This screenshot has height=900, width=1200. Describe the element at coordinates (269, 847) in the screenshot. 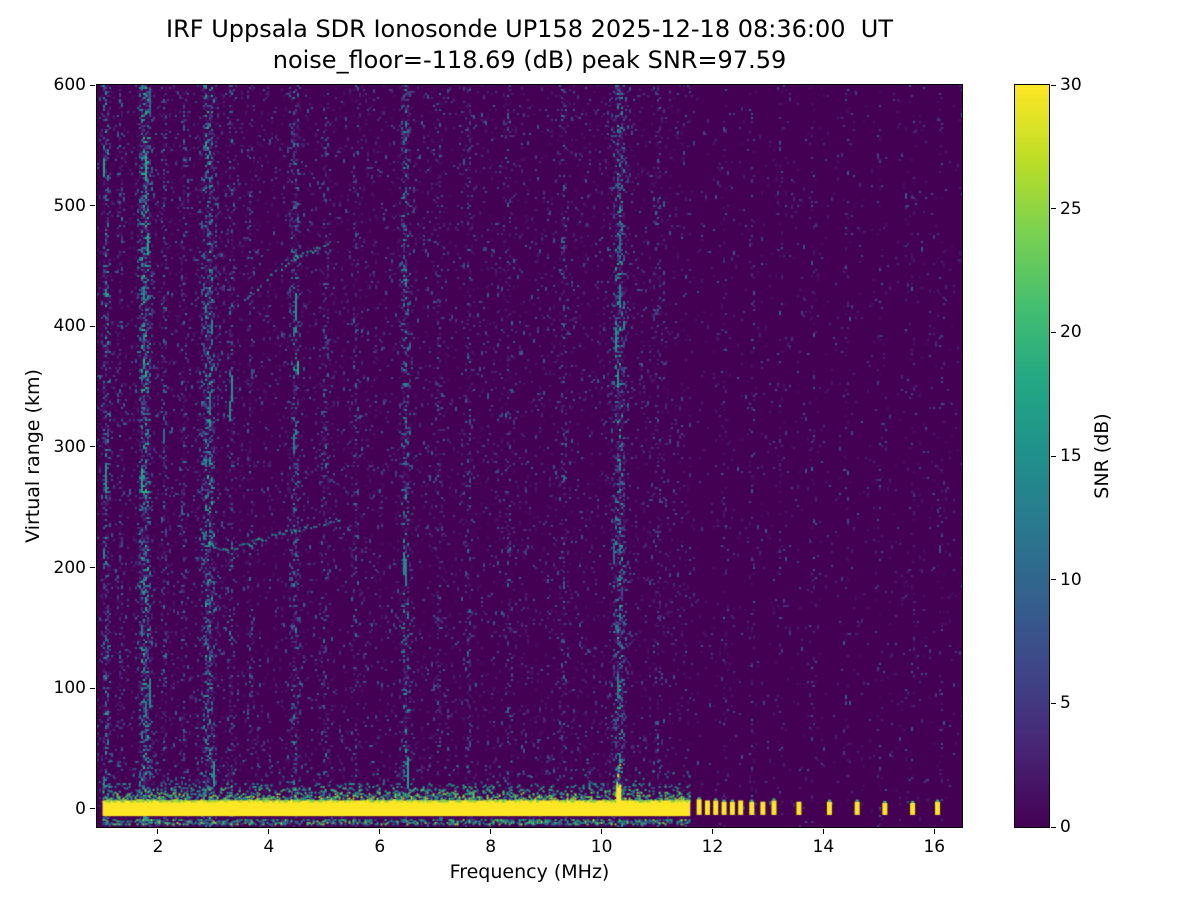

I see `x-tick-label: 4` at that location.